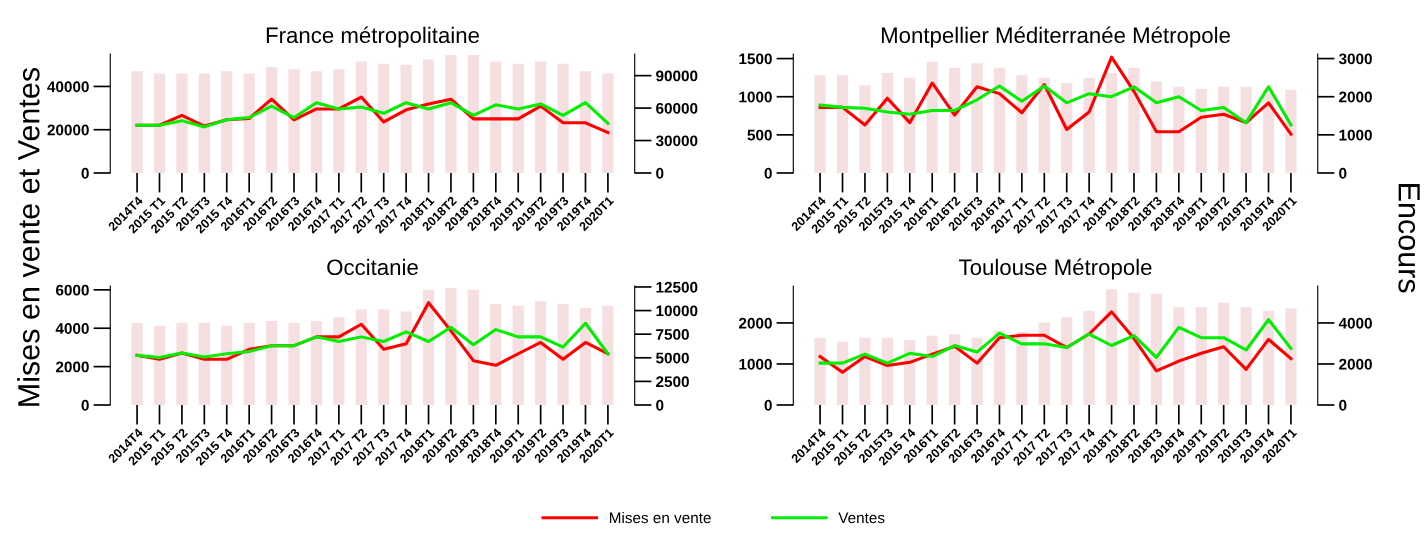  What do you see at coordinates (672, 358) in the screenshot?
I see `y2-tick-label: 5000` at bounding box center [672, 358].